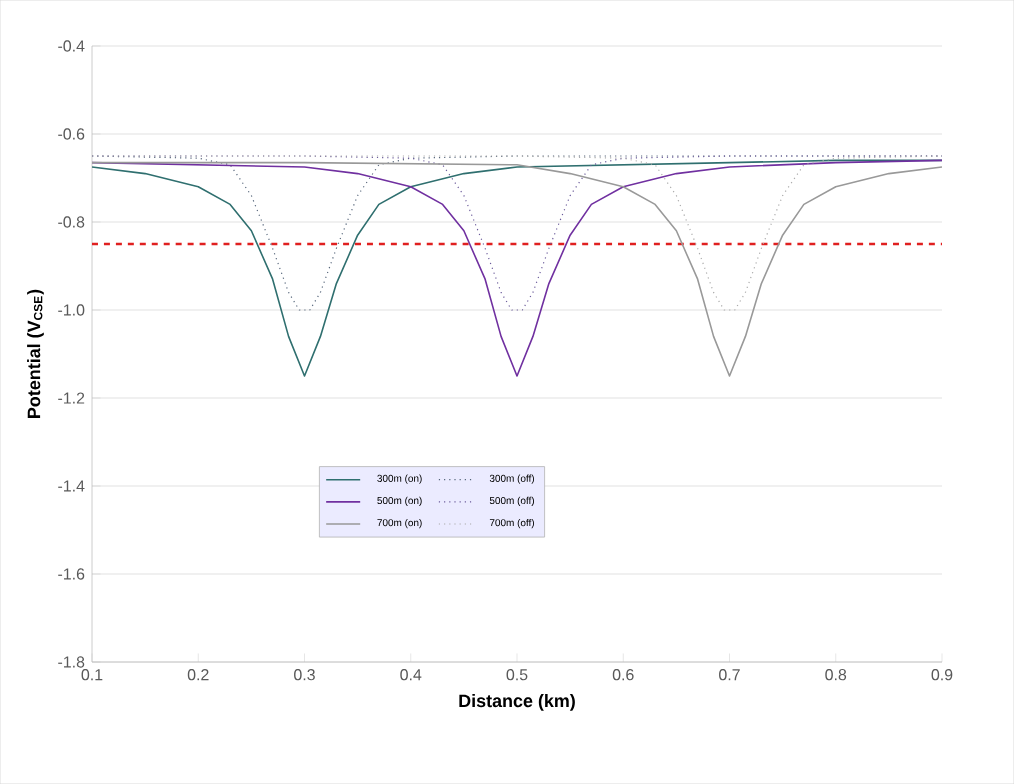 This screenshot has height=784, width=1014. What do you see at coordinates (517, 702) in the screenshot?
I see `x-axis-title: Distance (km)` at bounding box center [517, 702].